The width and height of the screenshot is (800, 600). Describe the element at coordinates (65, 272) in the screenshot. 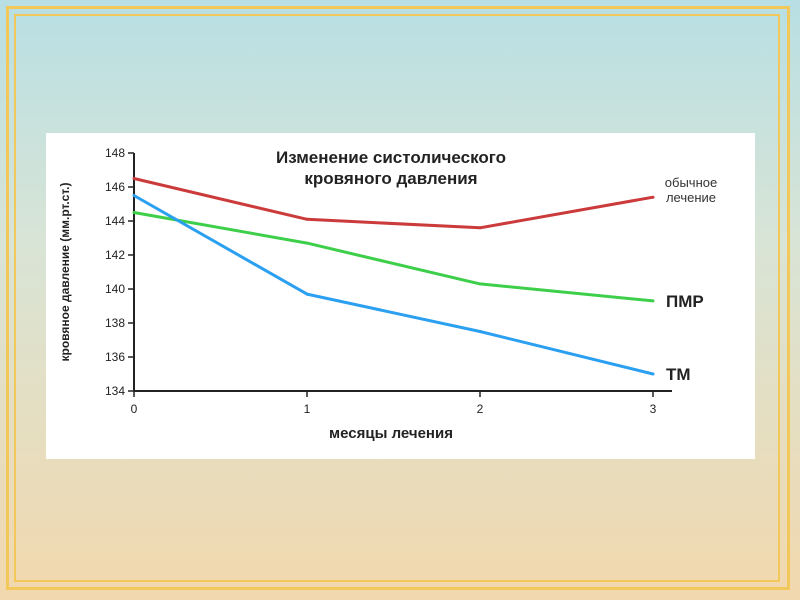

I see `y-axis-label: кровяное давление (мм.рт.ст.)` at that location.